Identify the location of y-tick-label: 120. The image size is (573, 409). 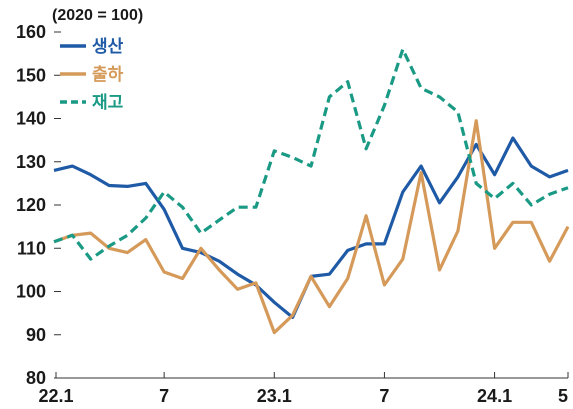
(31, 205).